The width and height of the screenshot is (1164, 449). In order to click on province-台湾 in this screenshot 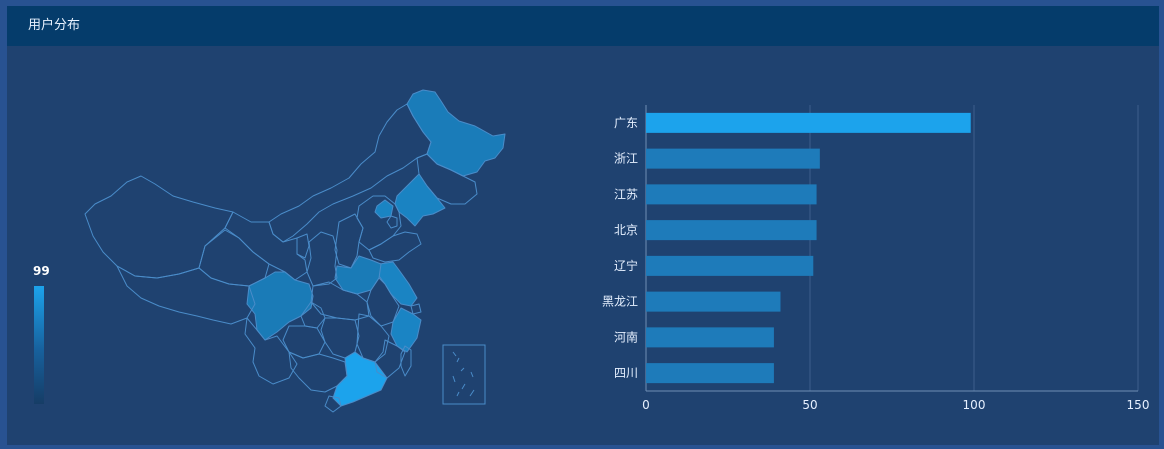, I will do `click(406, 361)`.